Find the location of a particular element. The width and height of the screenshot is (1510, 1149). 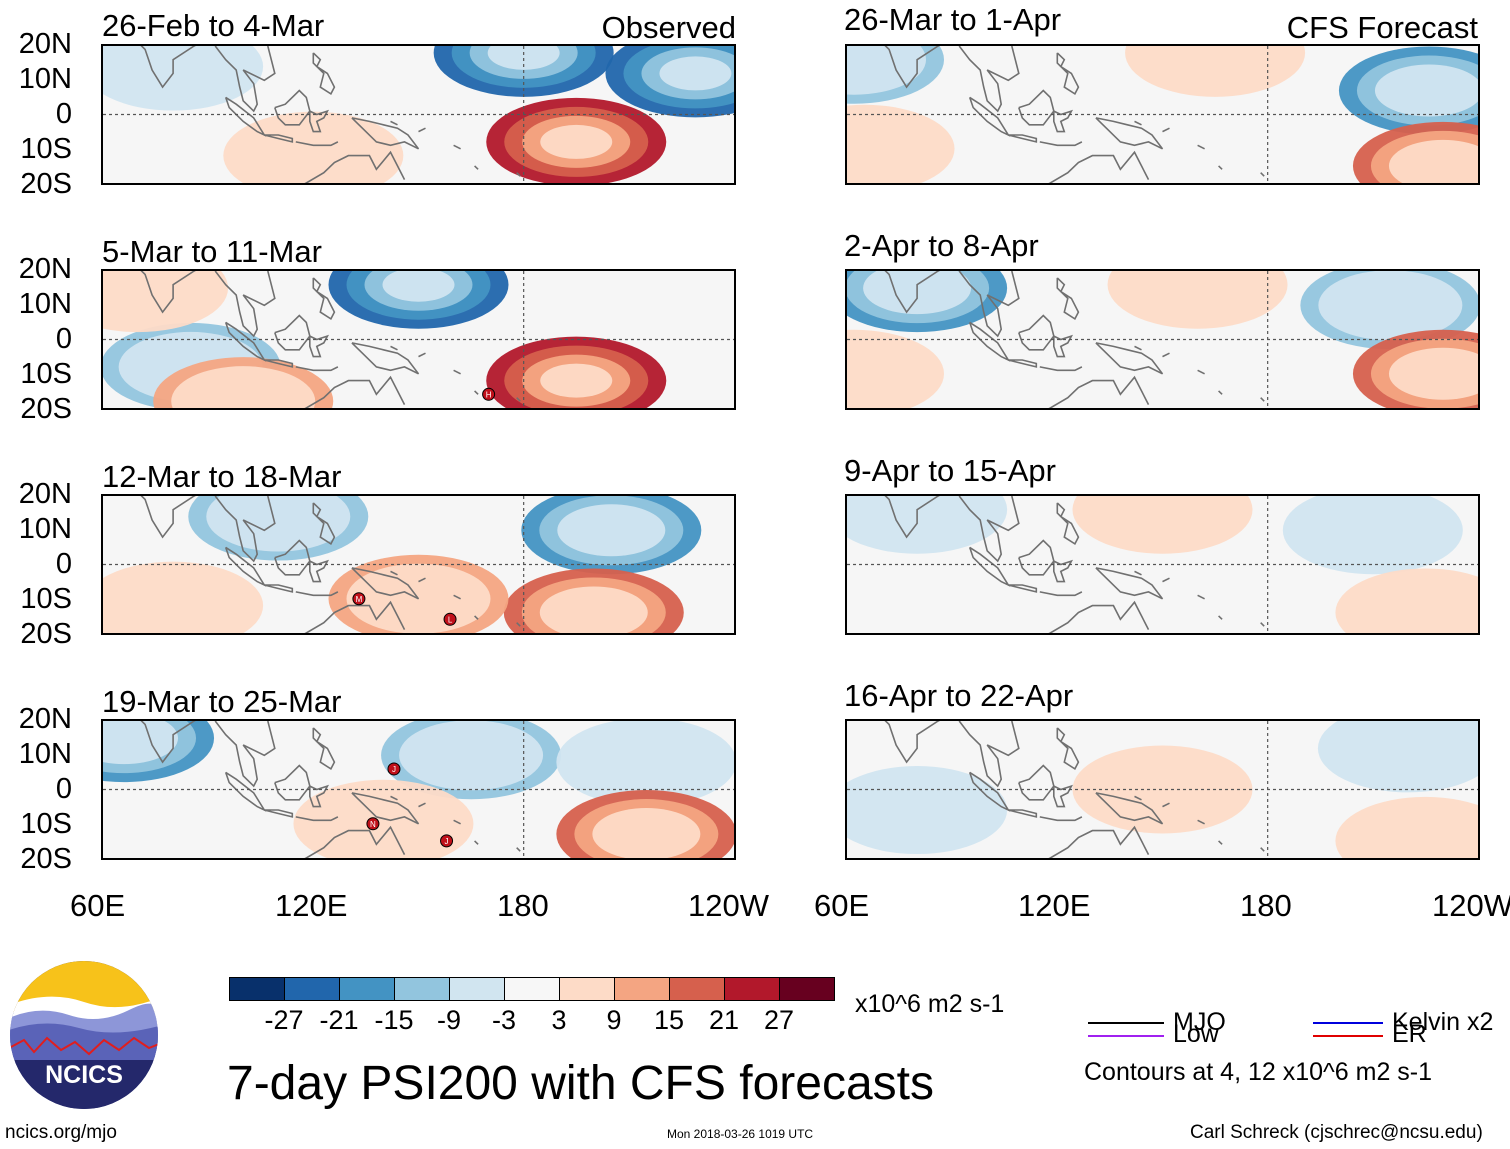

lat-tick-row1-1: 10N is located at coordinates (45, 304).